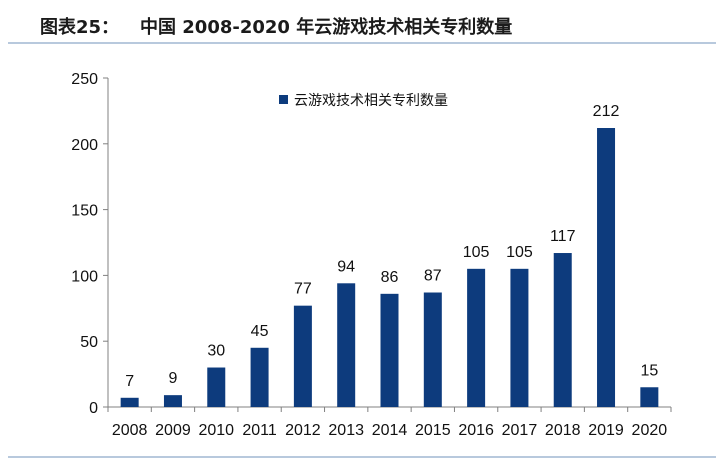 This screenshot has height=468, width=723. I want to click on figure-header: 图表25： 中国 2008-2020 年云游戏技术相关专利数量, so click(362, 25).